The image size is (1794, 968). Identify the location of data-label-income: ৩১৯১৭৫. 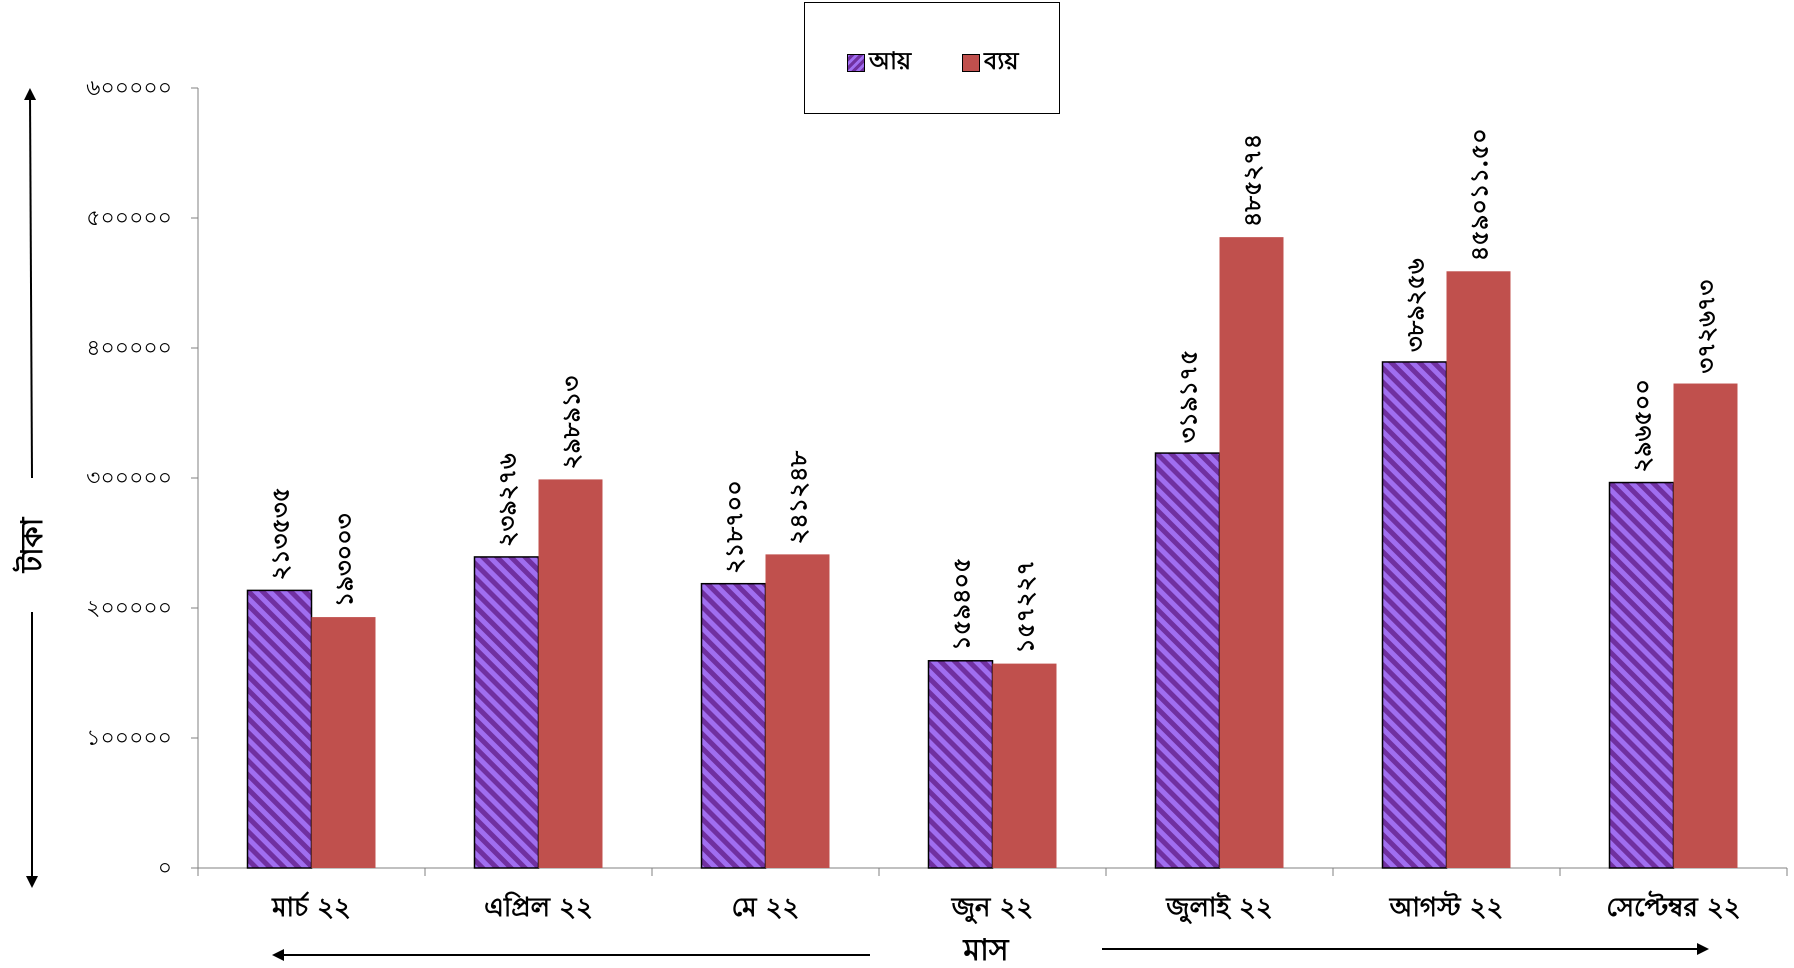
(1188, 397).